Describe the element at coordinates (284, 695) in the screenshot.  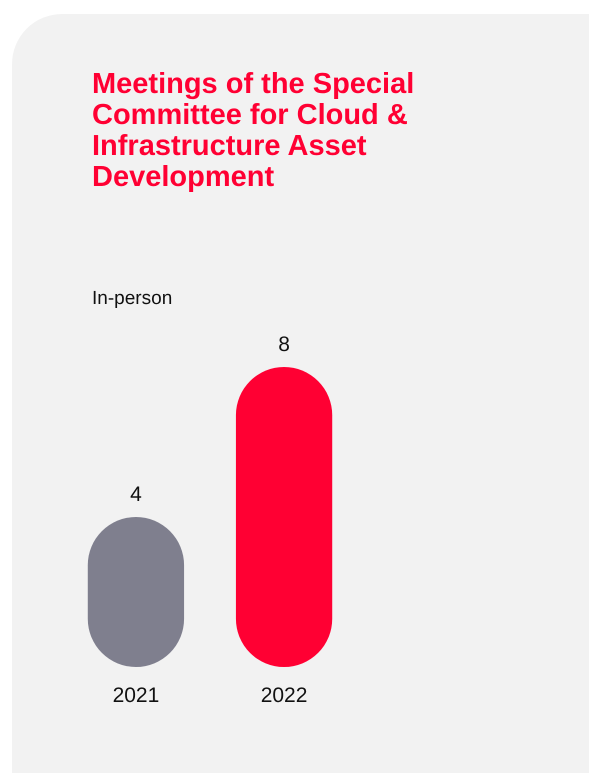
I see `x-tick-label: 2022` at that location.